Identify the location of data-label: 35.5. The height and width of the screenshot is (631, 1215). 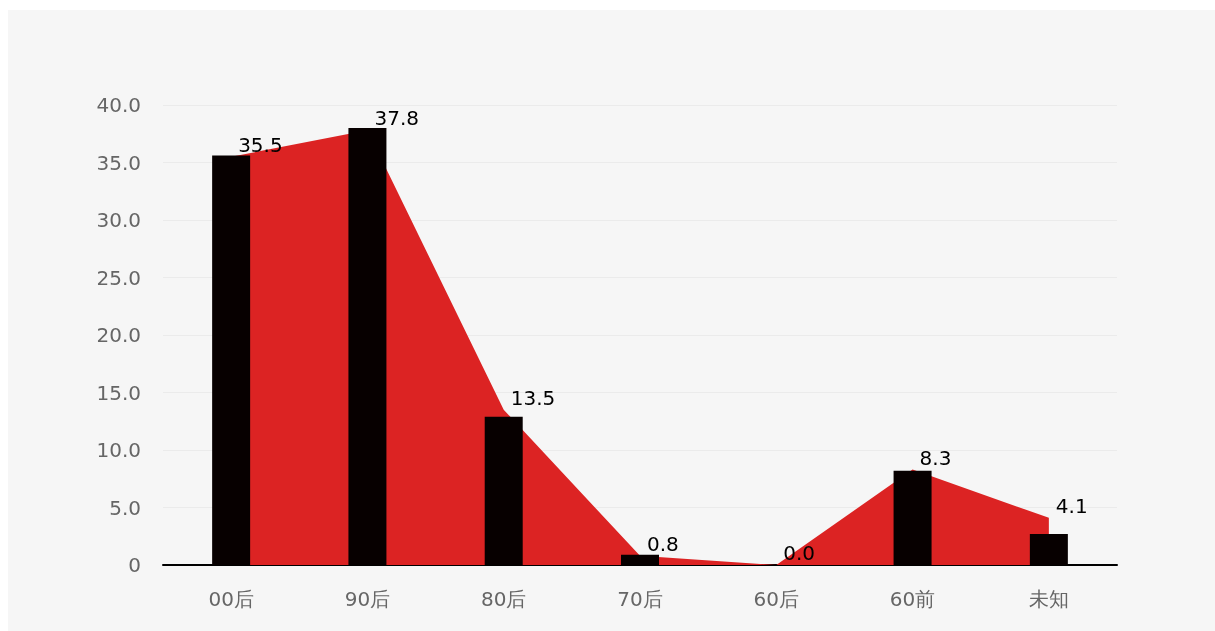
(260, 144).